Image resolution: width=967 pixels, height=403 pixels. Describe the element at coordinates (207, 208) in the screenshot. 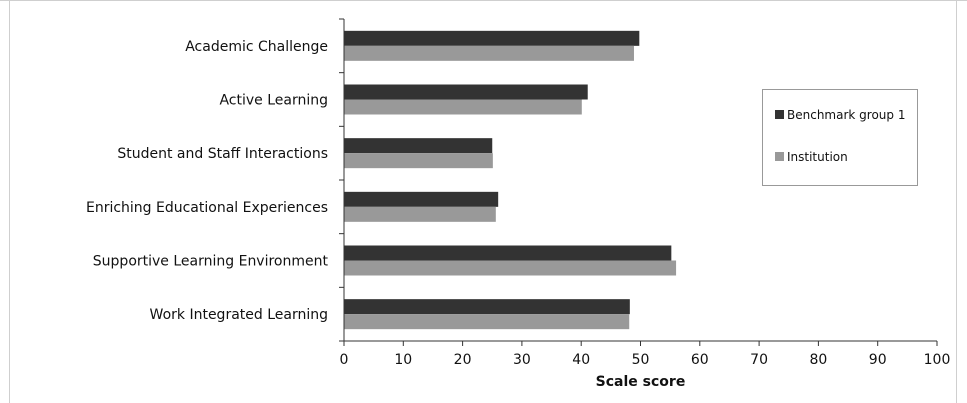

I see `category-label: Enriching Educational Experiences` at that location.